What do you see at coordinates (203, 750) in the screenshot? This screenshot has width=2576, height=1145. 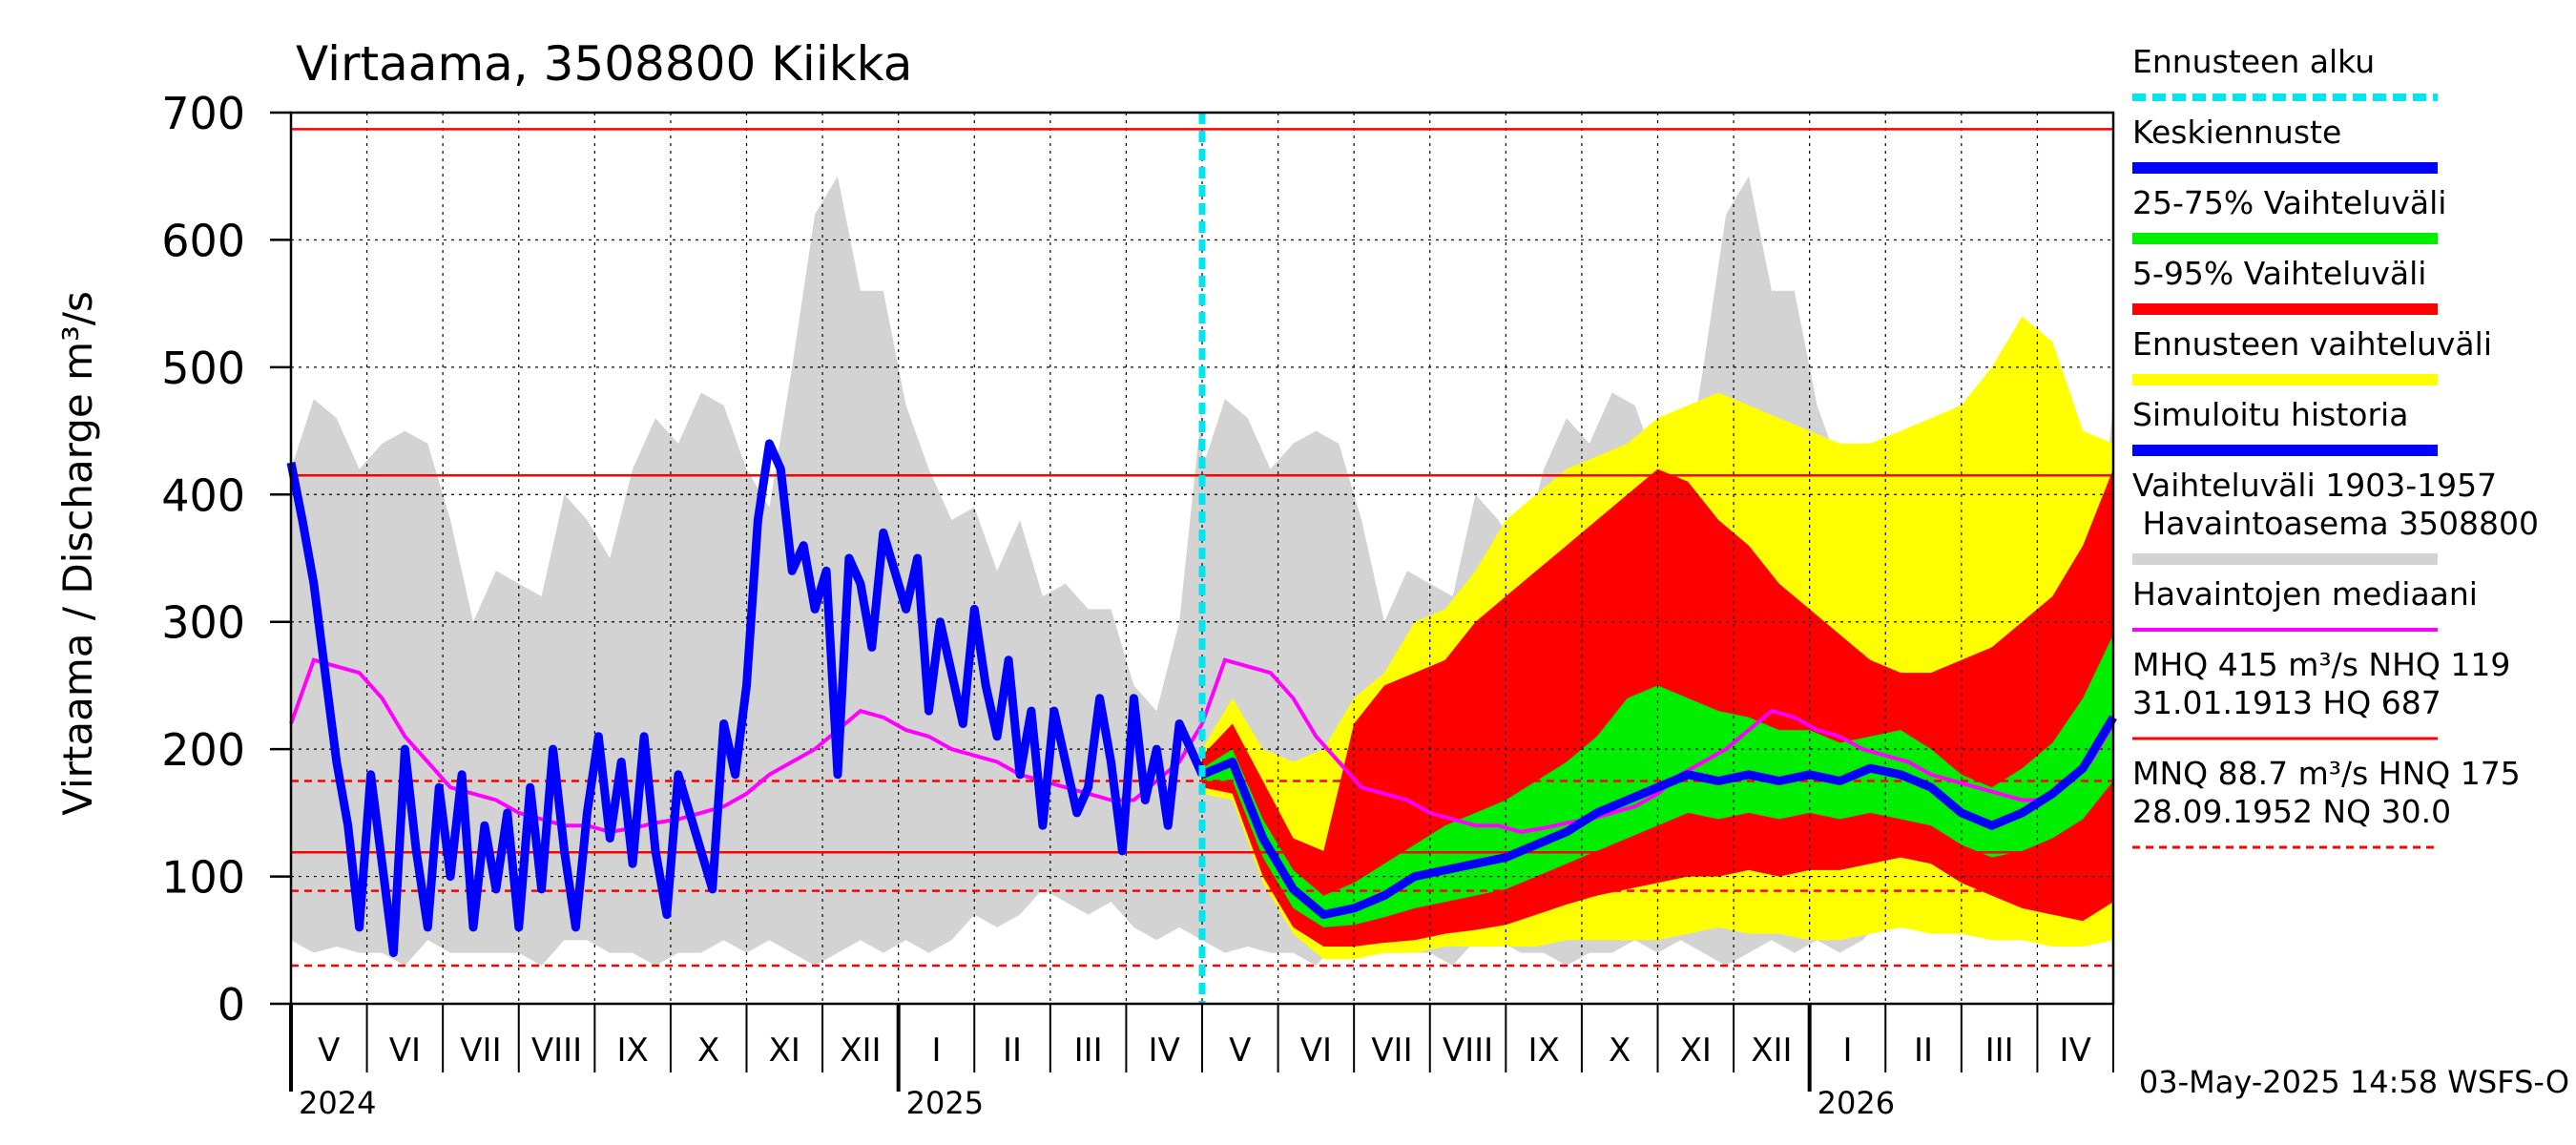 I see `y-tick-label: 200` at bounding box center [203, 750].